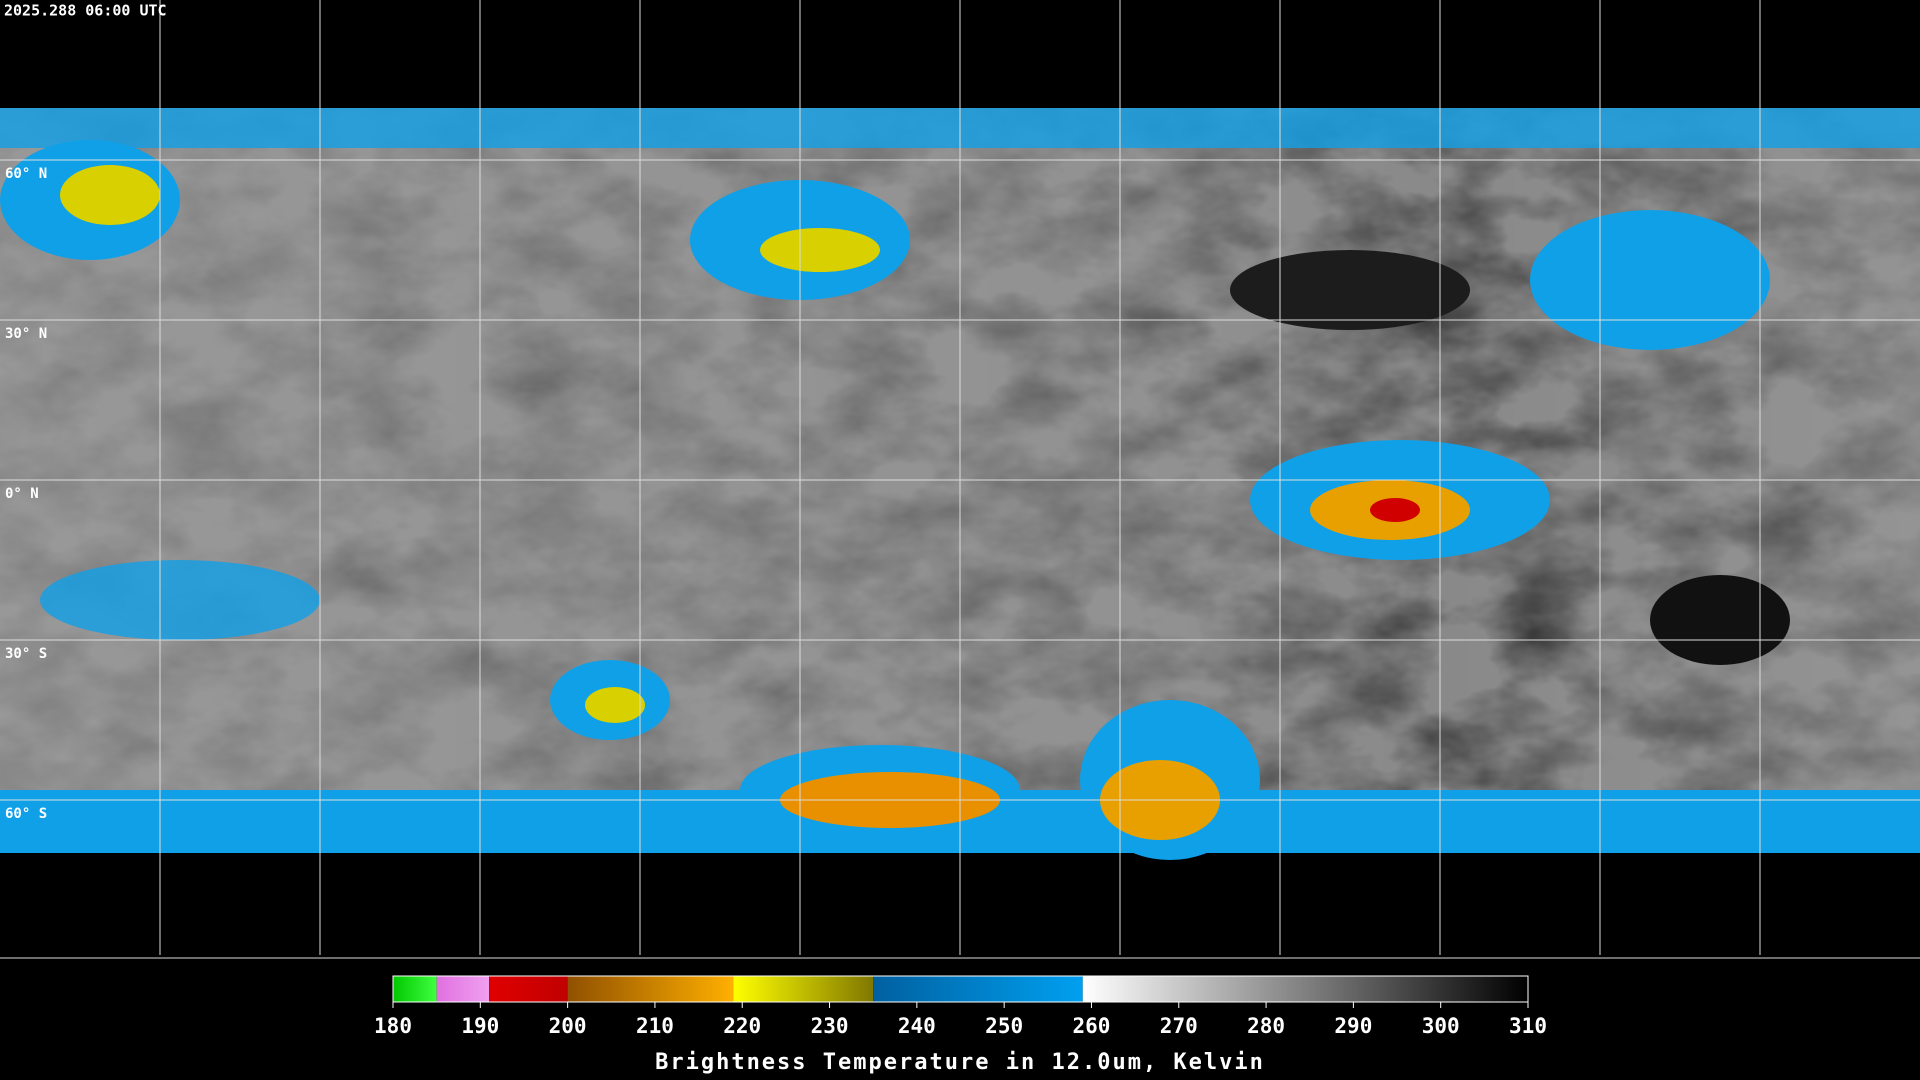 The width and height of the screenshot is (1920, 1080). I want to click on colorbar-tick-label: 230, so click(830, 1026).